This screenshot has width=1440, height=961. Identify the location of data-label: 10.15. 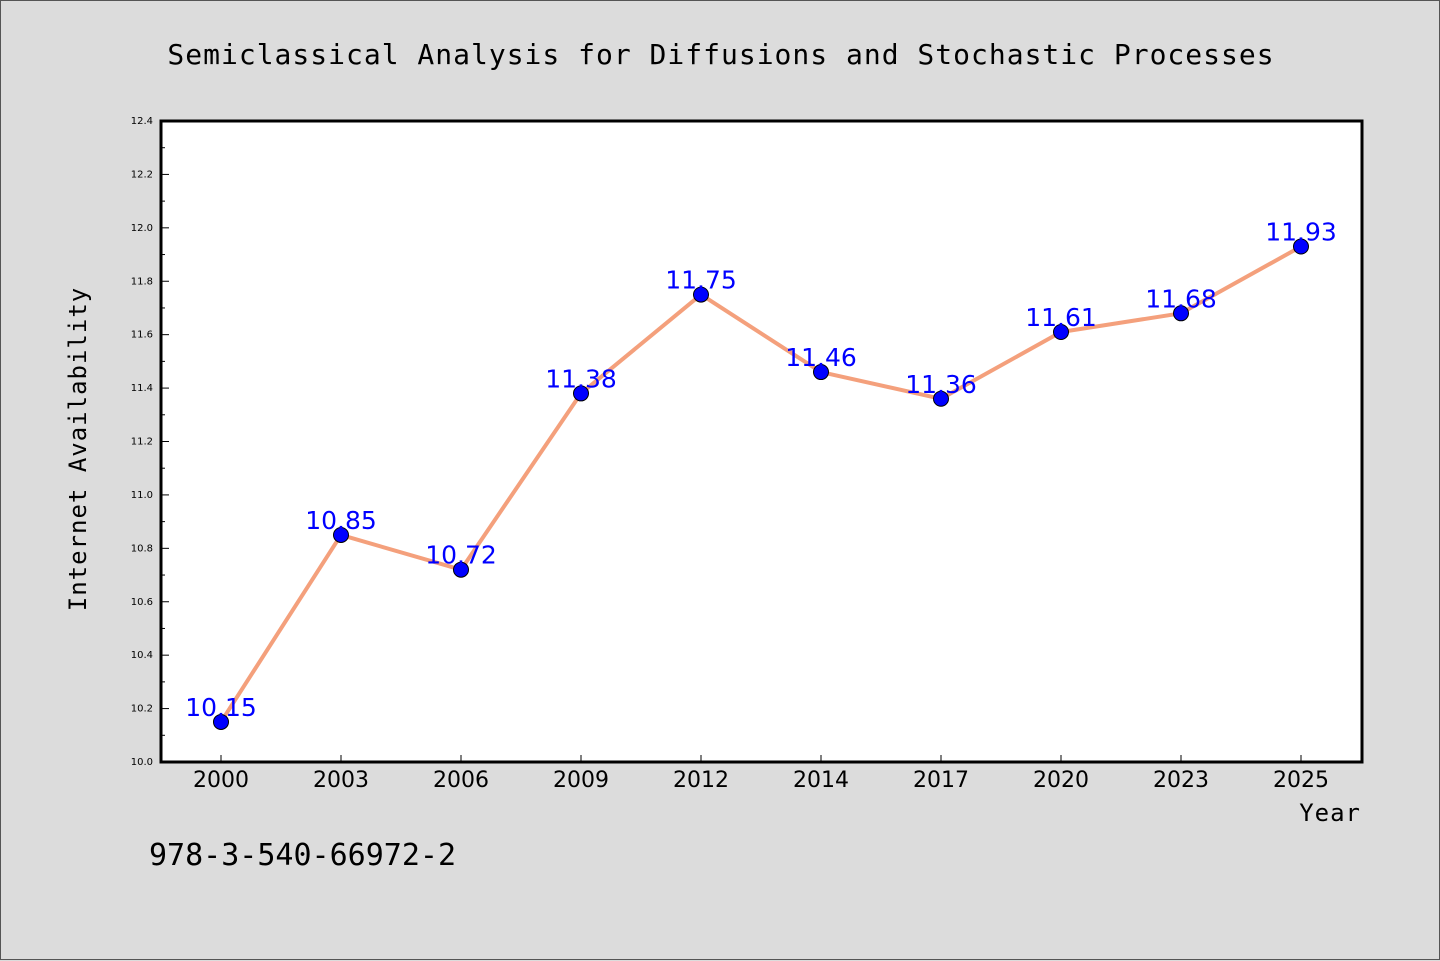
(221, 707).